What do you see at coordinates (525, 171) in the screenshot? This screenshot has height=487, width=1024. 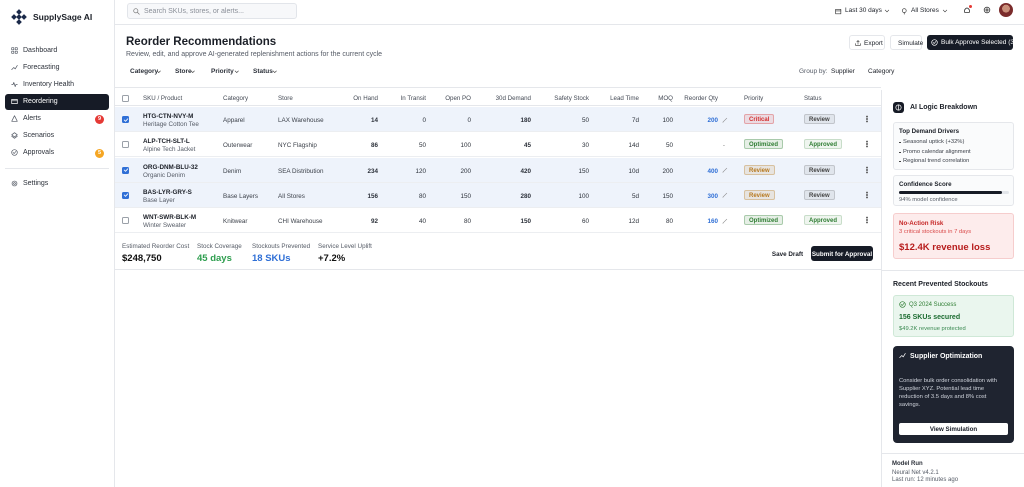 I see `table-cell: 420` at bounding box center [525, 171].